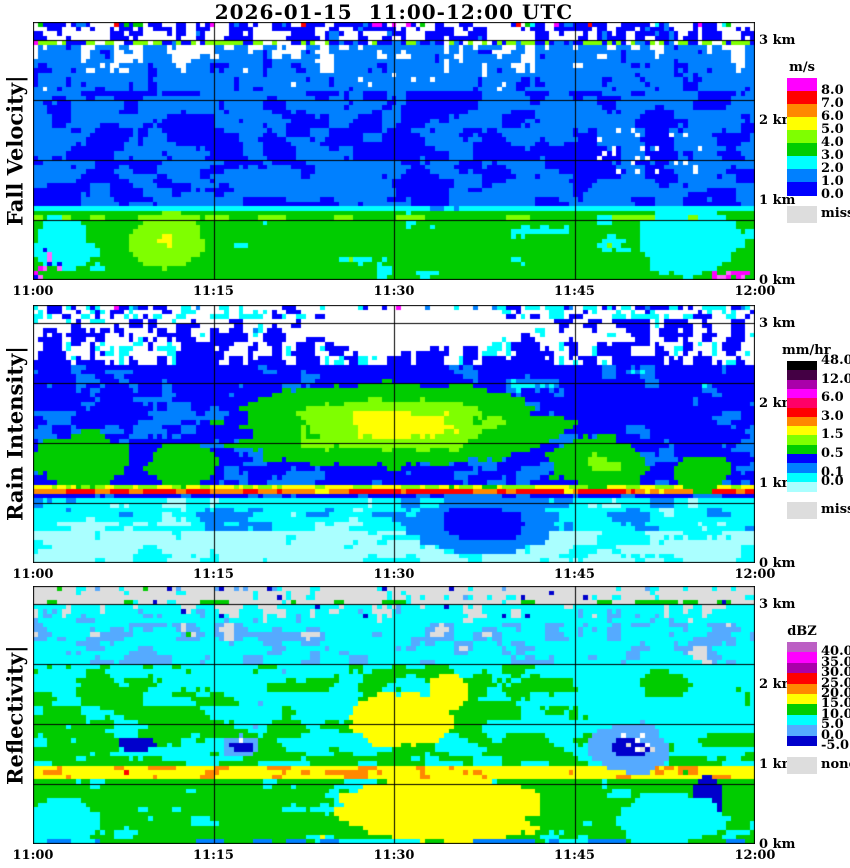  What do you see at coordinates (777, 200) in the screenshot?
I see `height-label-1km: 1 km` at bounding box center [777, 200].